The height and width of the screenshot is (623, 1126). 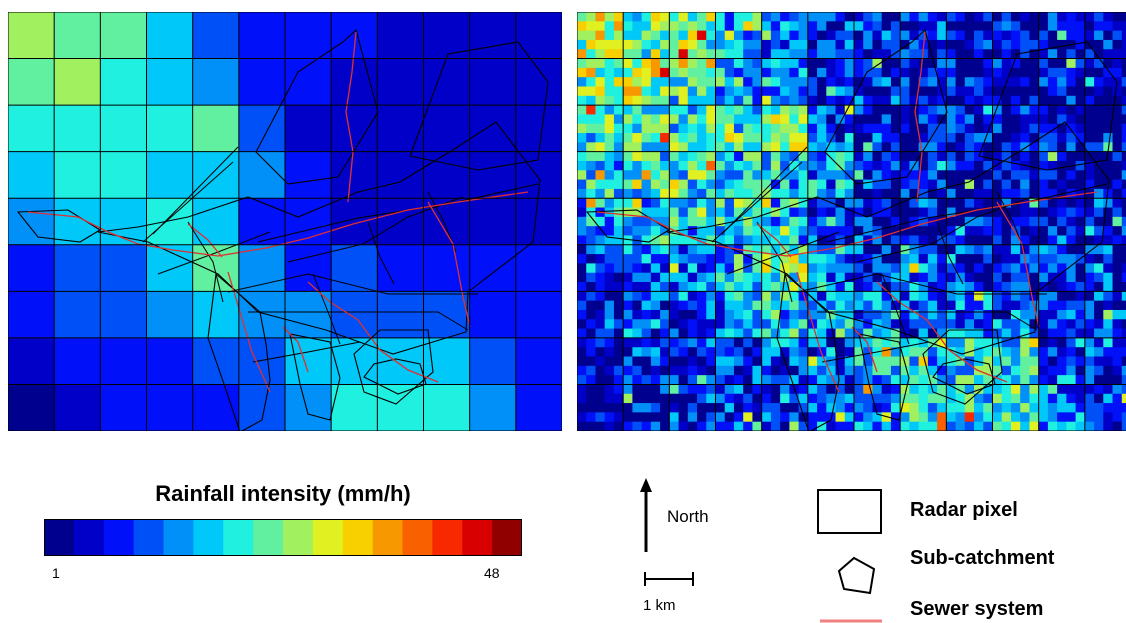 What do you see at coordinates (278, 224) in the screenshot?
I see `sewer-line` at bounding box center [278, 224].